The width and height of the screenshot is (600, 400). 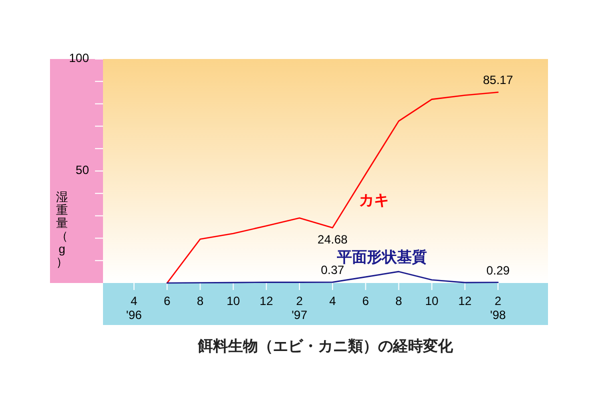 What do you see at coordinates (134, 308) in the screenshot?
I see `x-tick-label: 4 '96` at bounding box center [134, 308].